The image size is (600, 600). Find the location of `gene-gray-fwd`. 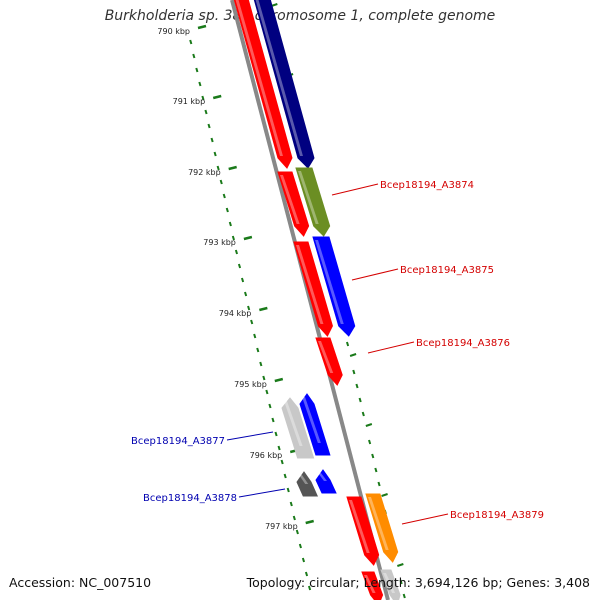

gene-gray-fwd is located at coordinates (390, 584).